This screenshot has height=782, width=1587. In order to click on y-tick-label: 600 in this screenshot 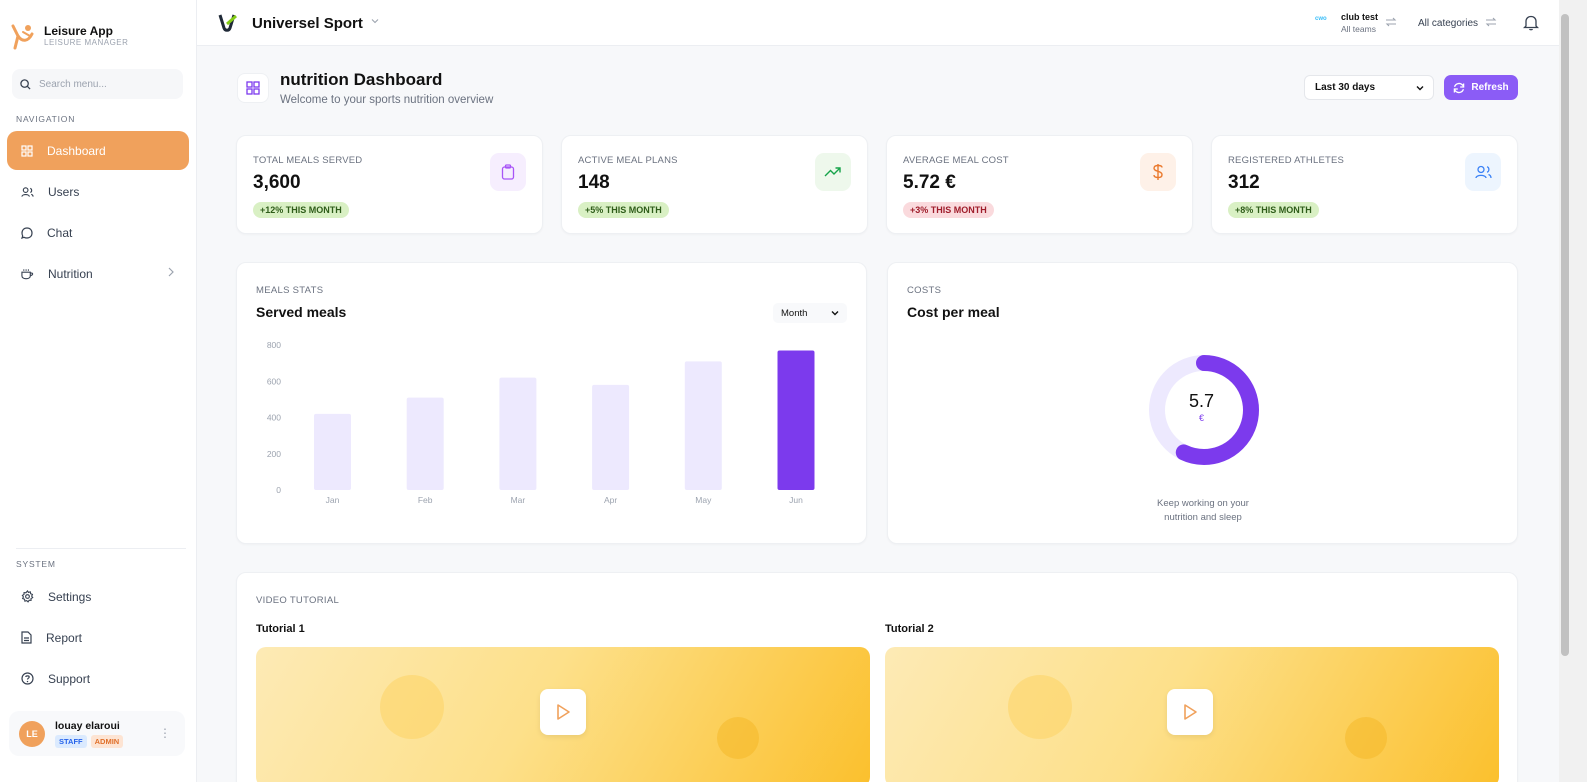, I will do `click(274, 381)`.